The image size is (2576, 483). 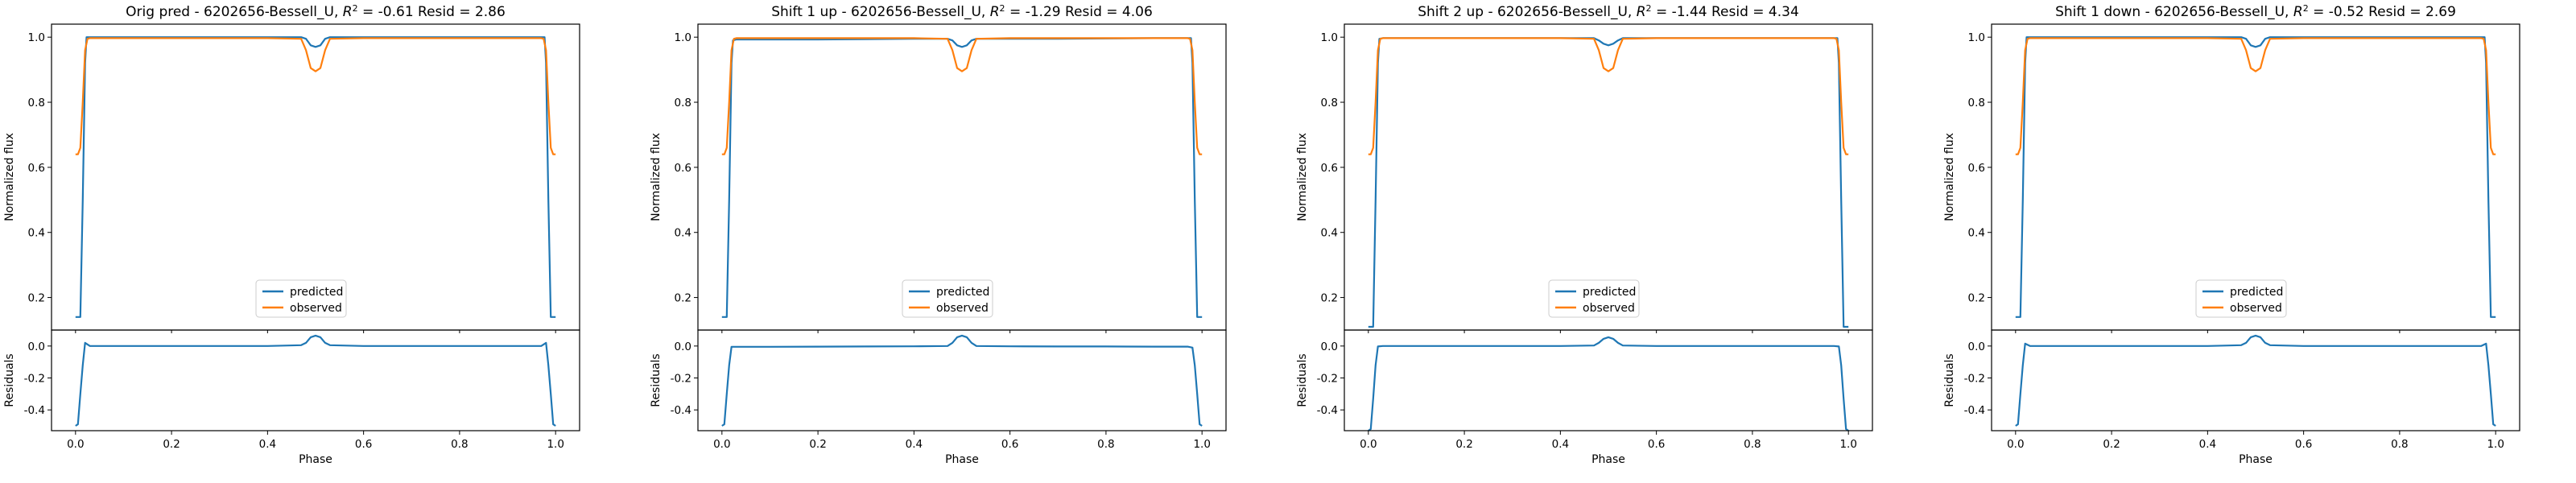 What do you see at coordinates (2382, 12) in the screenshot?
I see `title-stats: = -0.52 Resid = 2.69` at bounding box center [2382, 12].